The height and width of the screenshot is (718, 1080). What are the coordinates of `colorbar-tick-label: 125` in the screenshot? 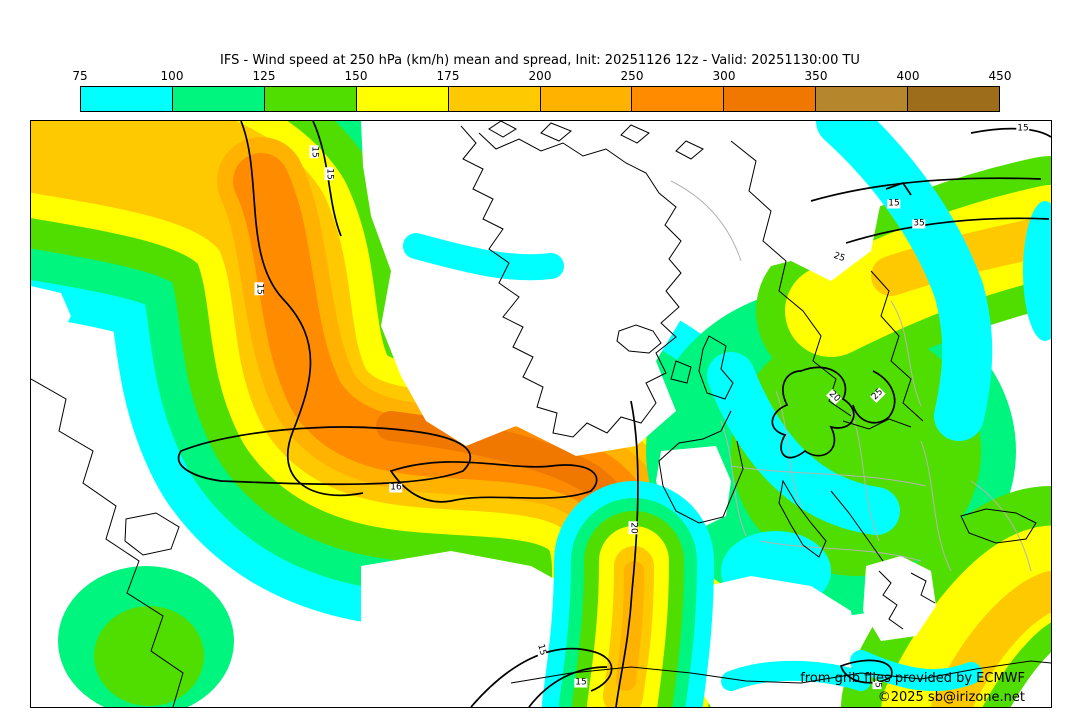 It's located at (264, 76).